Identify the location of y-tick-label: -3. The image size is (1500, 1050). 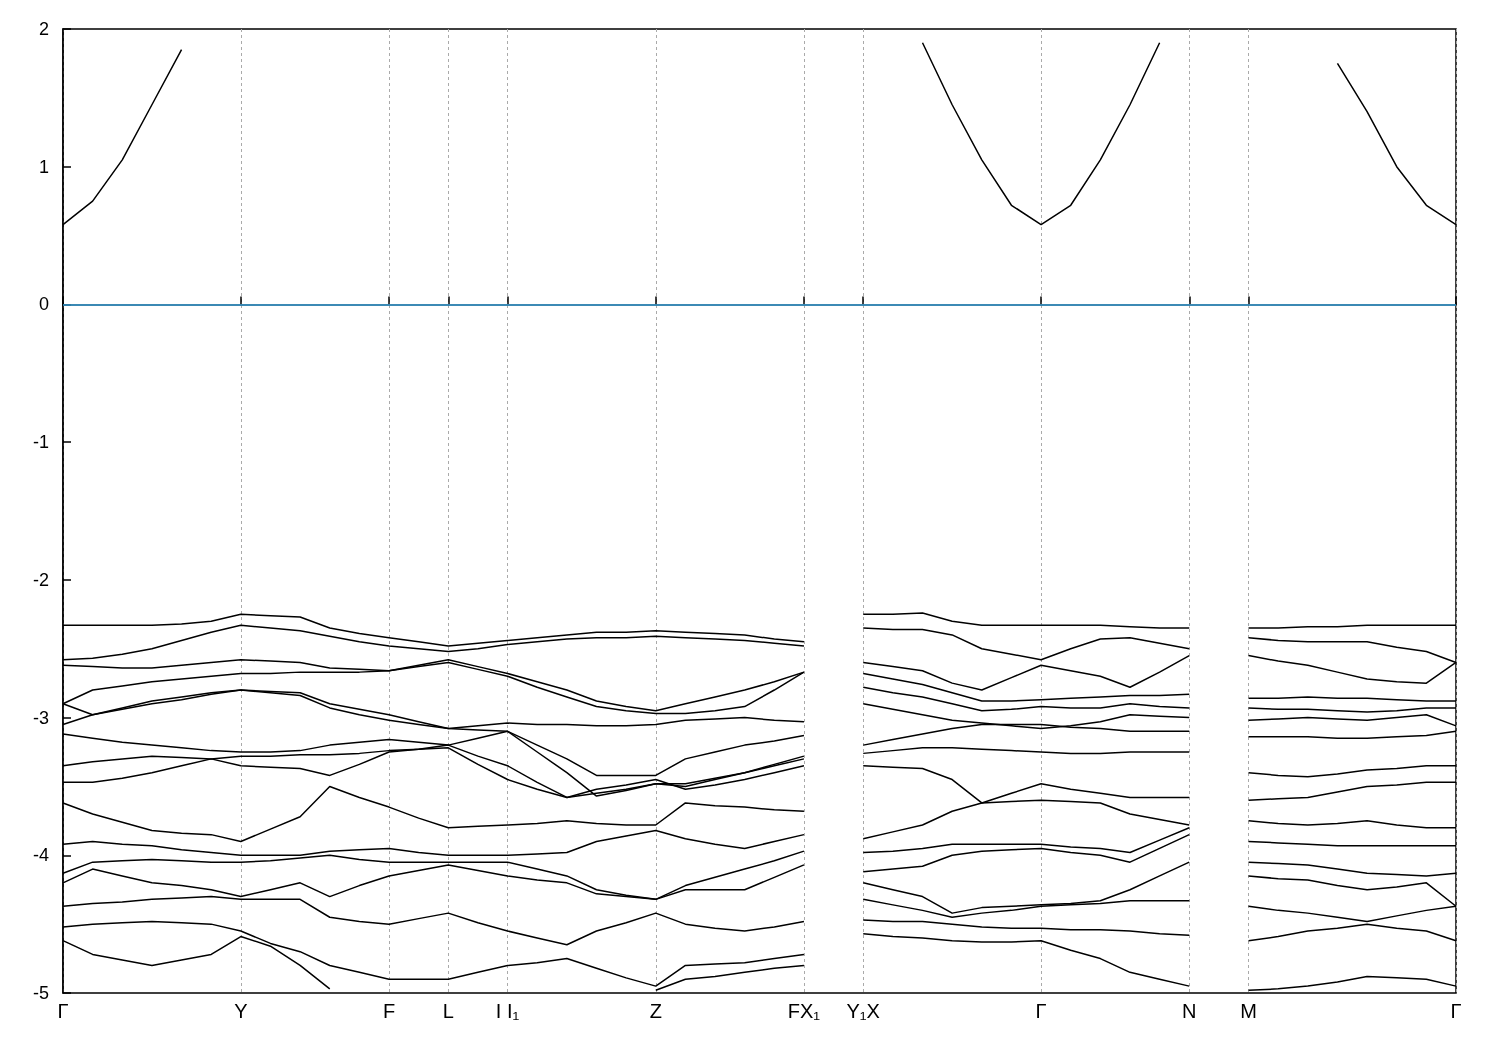
(40, 717).